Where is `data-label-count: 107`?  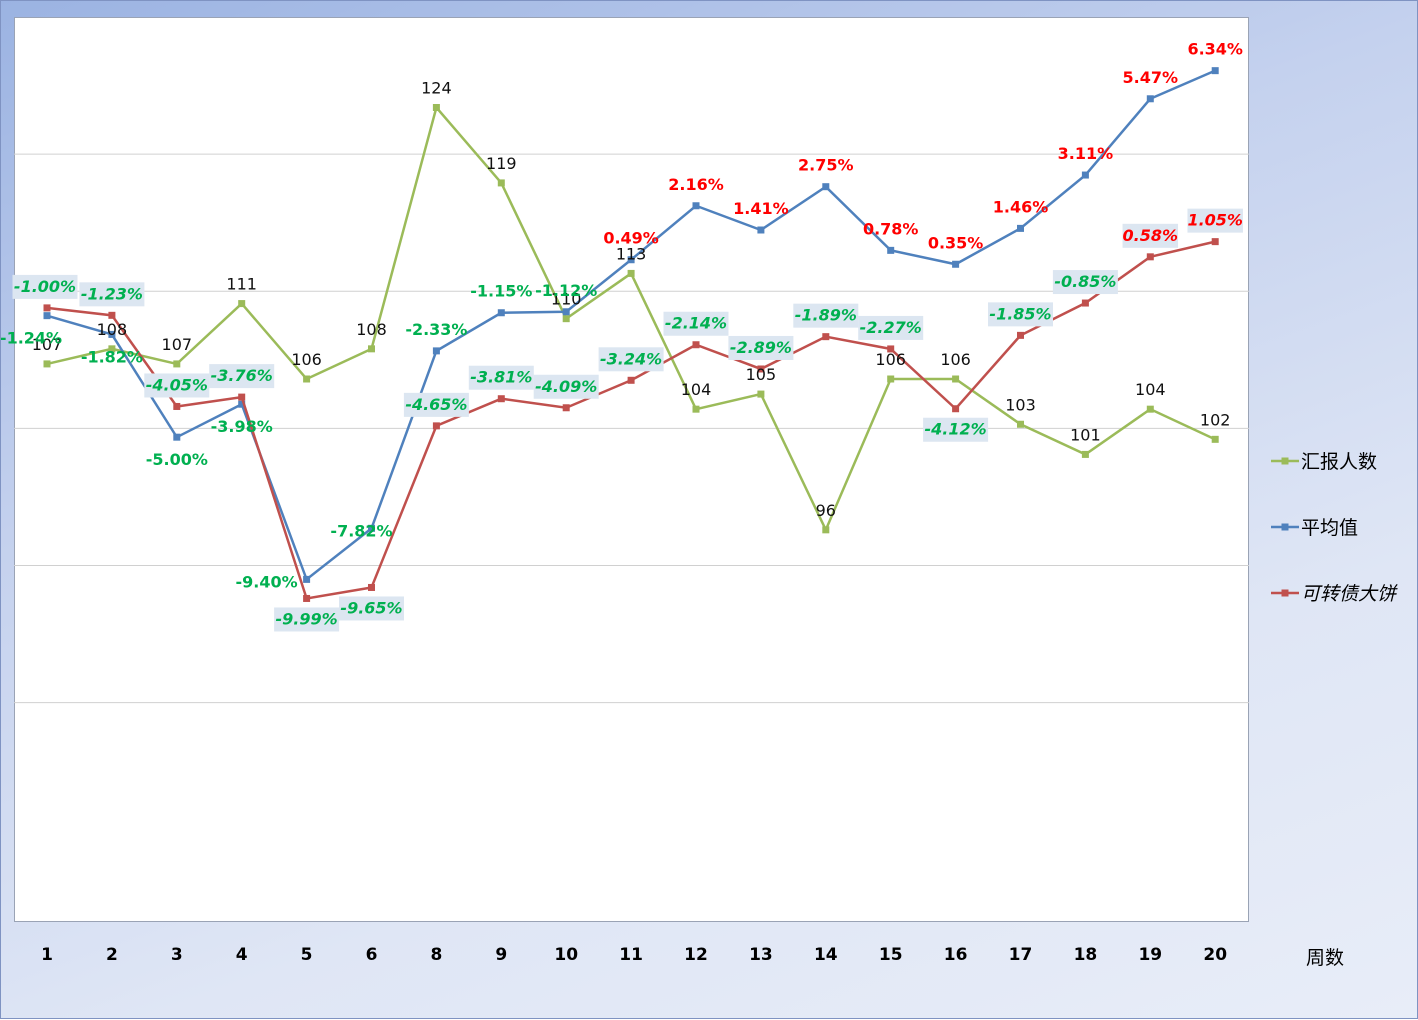
data-label-count: 107 is located at coordinates (47, 344).